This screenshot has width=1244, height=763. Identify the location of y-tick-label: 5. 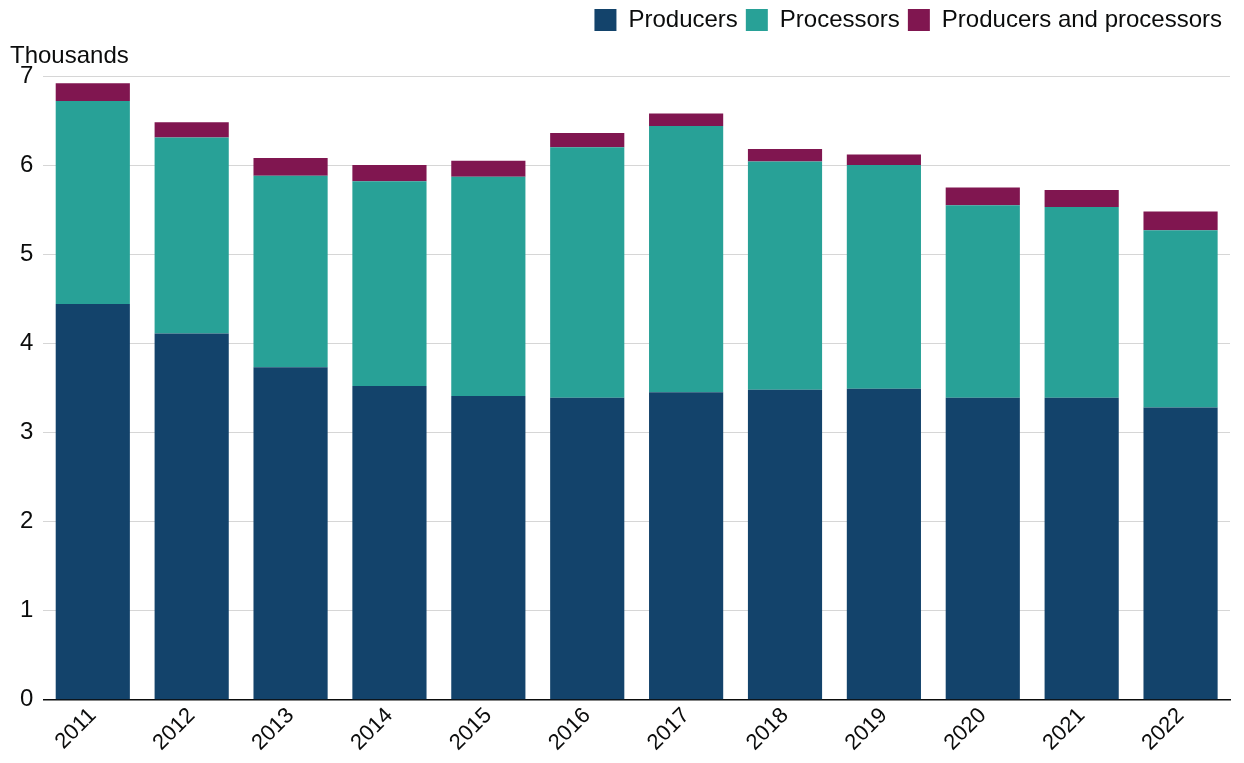
(26, 252).